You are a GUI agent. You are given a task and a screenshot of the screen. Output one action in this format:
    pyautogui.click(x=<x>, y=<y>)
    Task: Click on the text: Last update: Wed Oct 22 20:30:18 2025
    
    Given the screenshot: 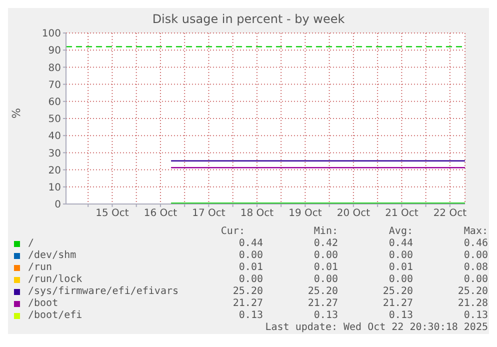 What is the action you would take?
    pyautogui.click(x=376, y=328)
    